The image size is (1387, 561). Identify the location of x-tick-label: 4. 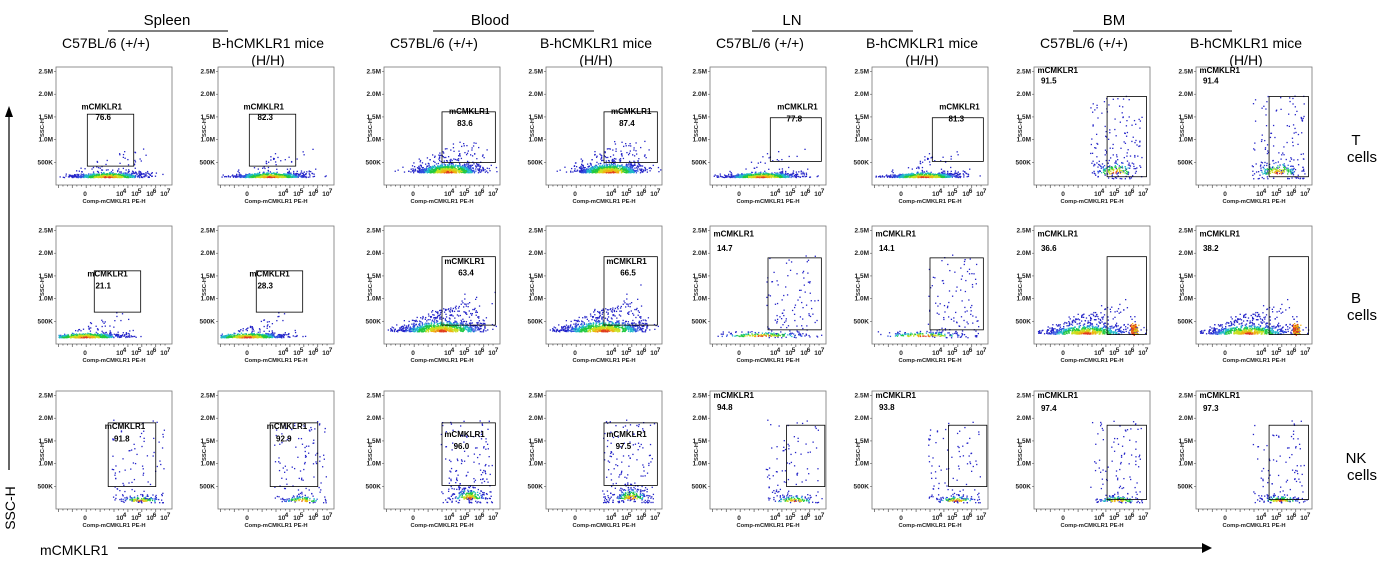
(941, 191).